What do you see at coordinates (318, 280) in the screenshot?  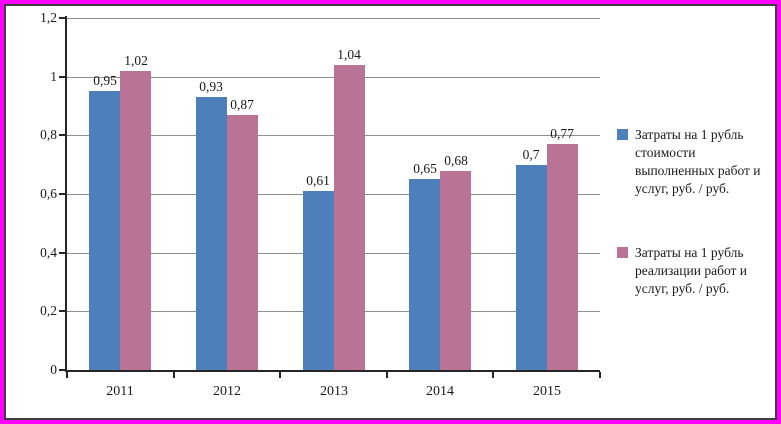 I see `bar-2013-series1` at bounding box center [318, 280].